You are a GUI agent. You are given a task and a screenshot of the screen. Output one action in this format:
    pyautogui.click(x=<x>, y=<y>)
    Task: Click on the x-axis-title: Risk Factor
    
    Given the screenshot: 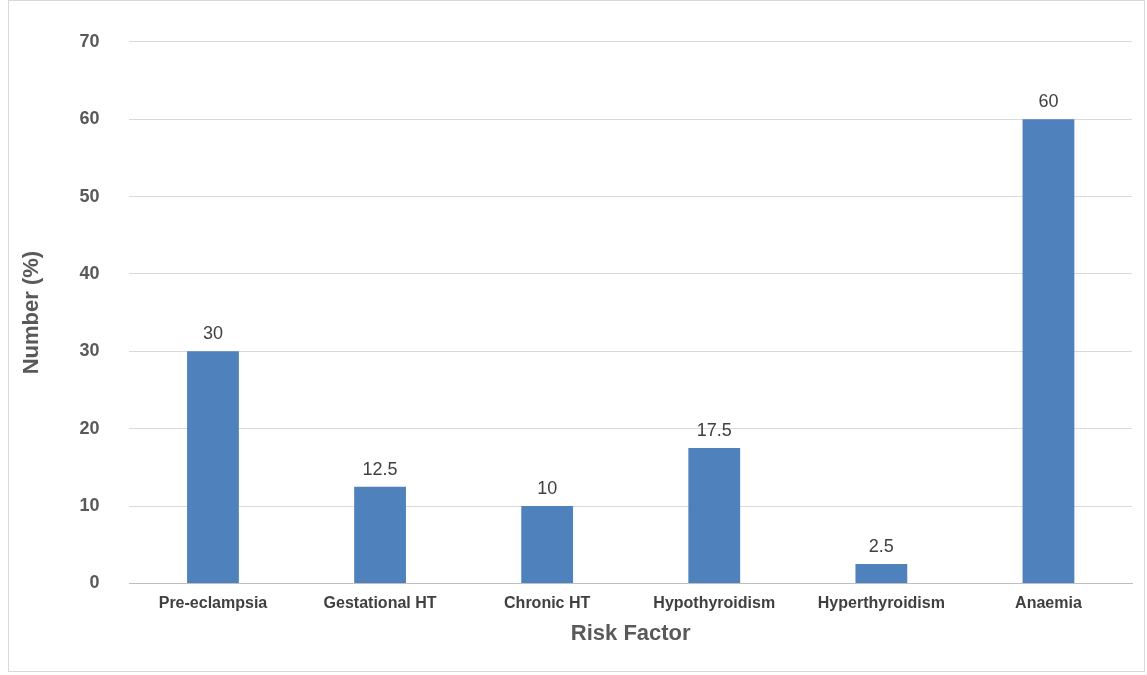 What is the action you would take?
    pyautogui.click(x=631, y=632)
    